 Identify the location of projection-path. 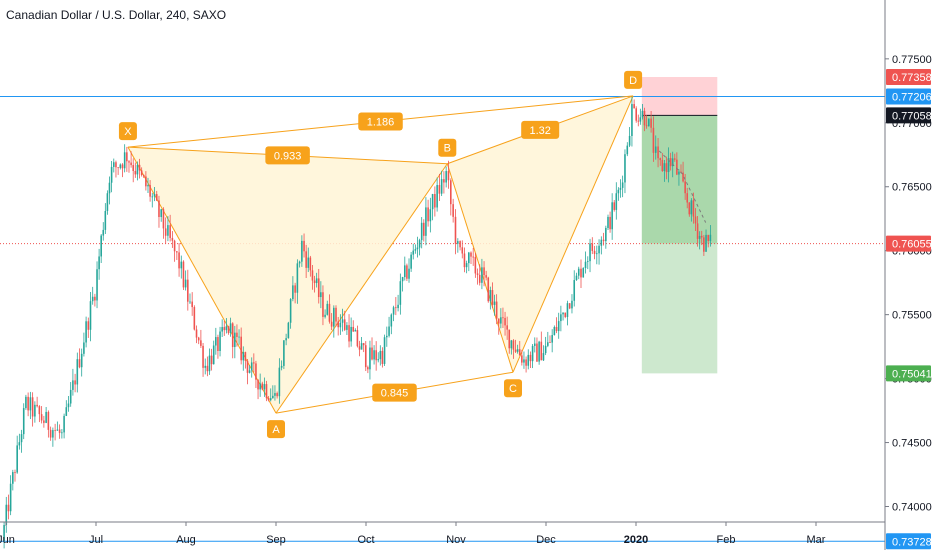
(682, 186).